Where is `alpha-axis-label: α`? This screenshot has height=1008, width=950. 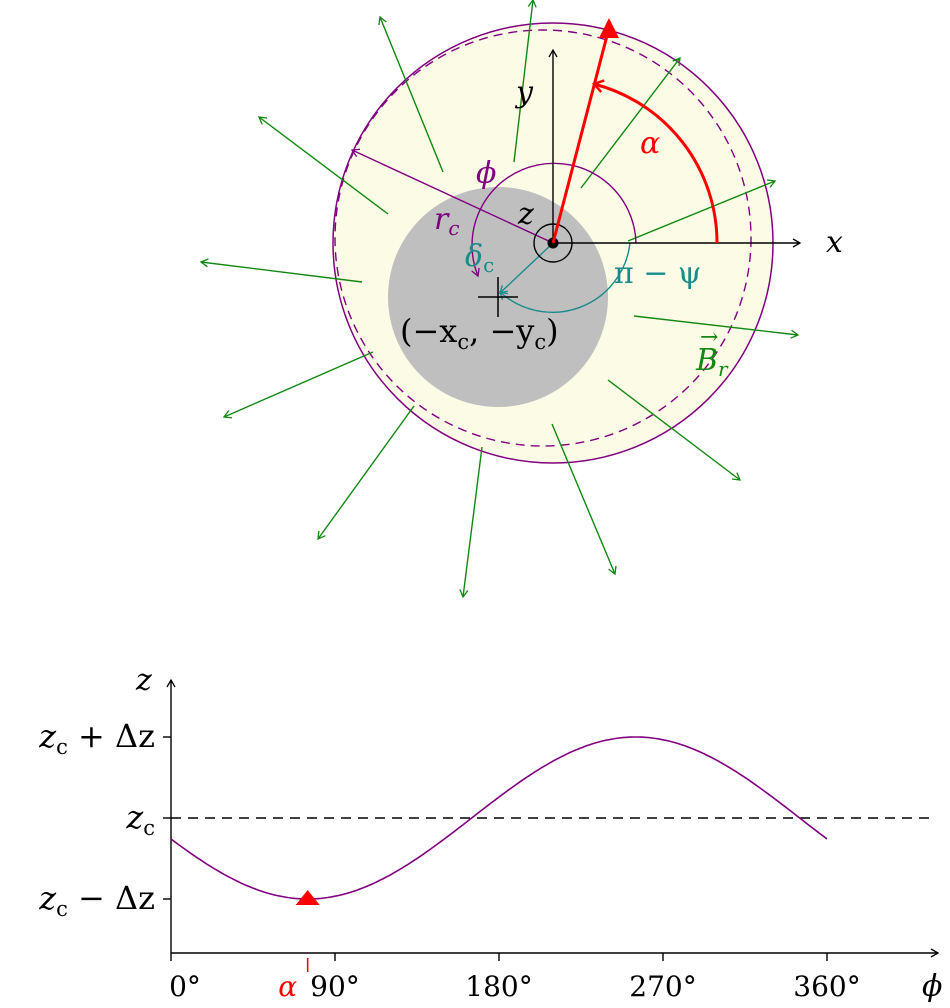
alpha-axis-label: α is located at coordinates (287, 986).